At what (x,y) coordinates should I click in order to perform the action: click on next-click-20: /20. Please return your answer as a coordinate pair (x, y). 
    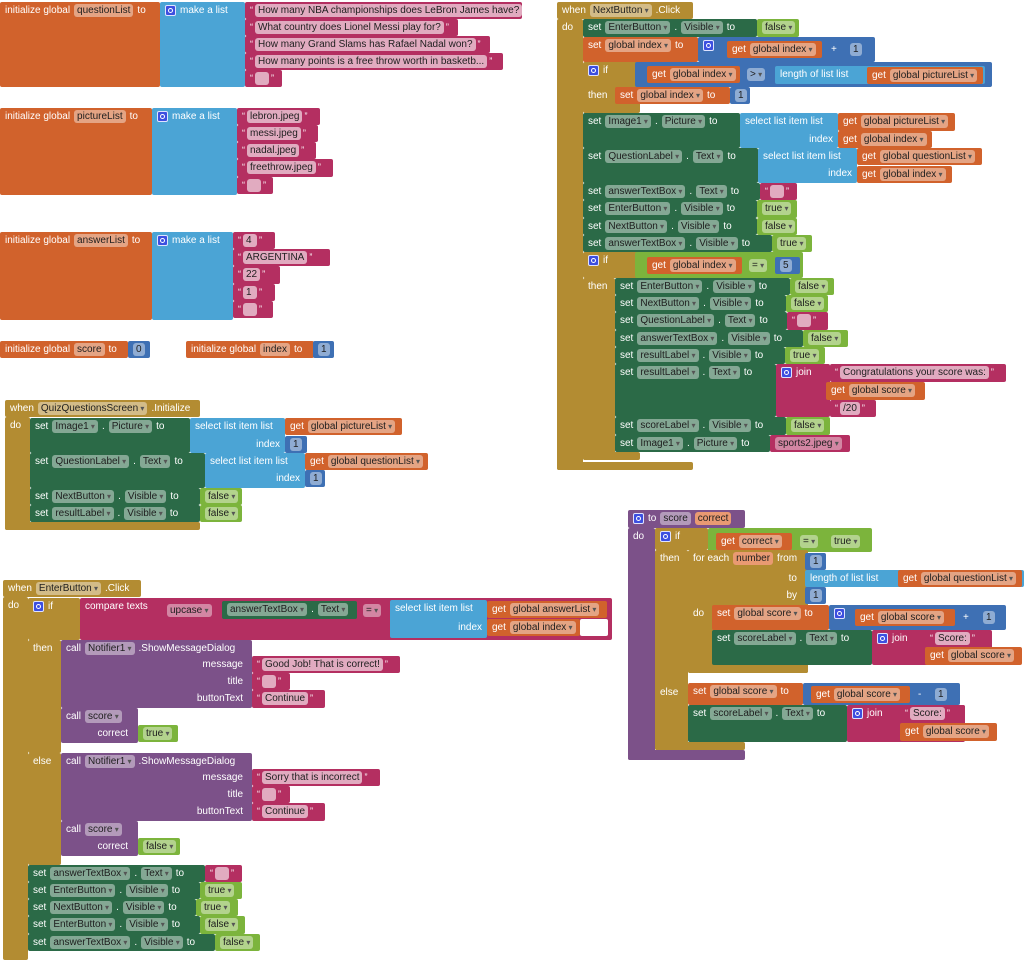
    Looking at the image, I should click on (853, 408).